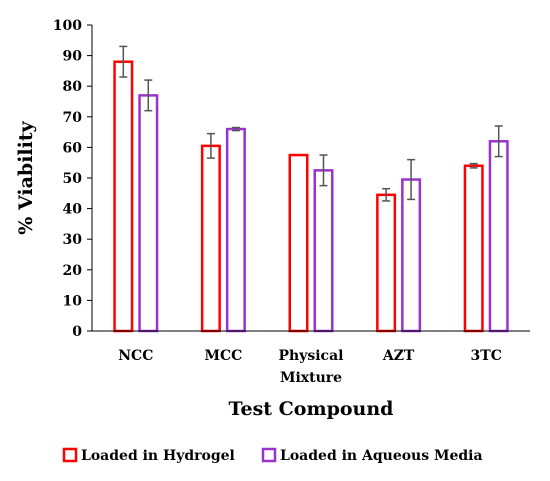 This screenshot has width=550, height=481. What do you see at coordinates (311, 409) in the screenshot?
I see `x-axis-title: Test Compound` at bounding box center [311, 409].